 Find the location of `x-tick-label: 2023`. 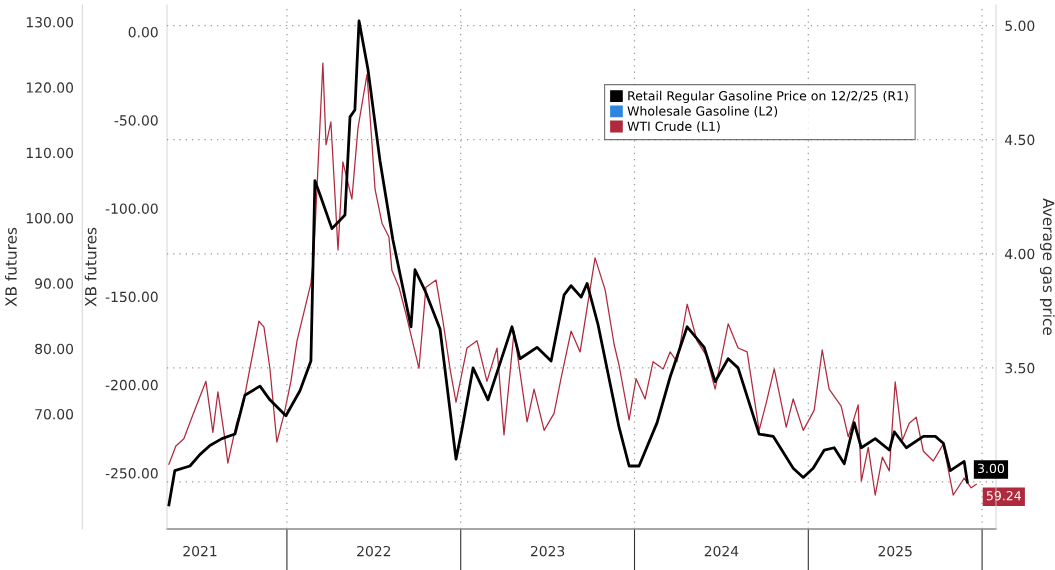

x-tick-label: 2023 is located at coordinates (547, 551).